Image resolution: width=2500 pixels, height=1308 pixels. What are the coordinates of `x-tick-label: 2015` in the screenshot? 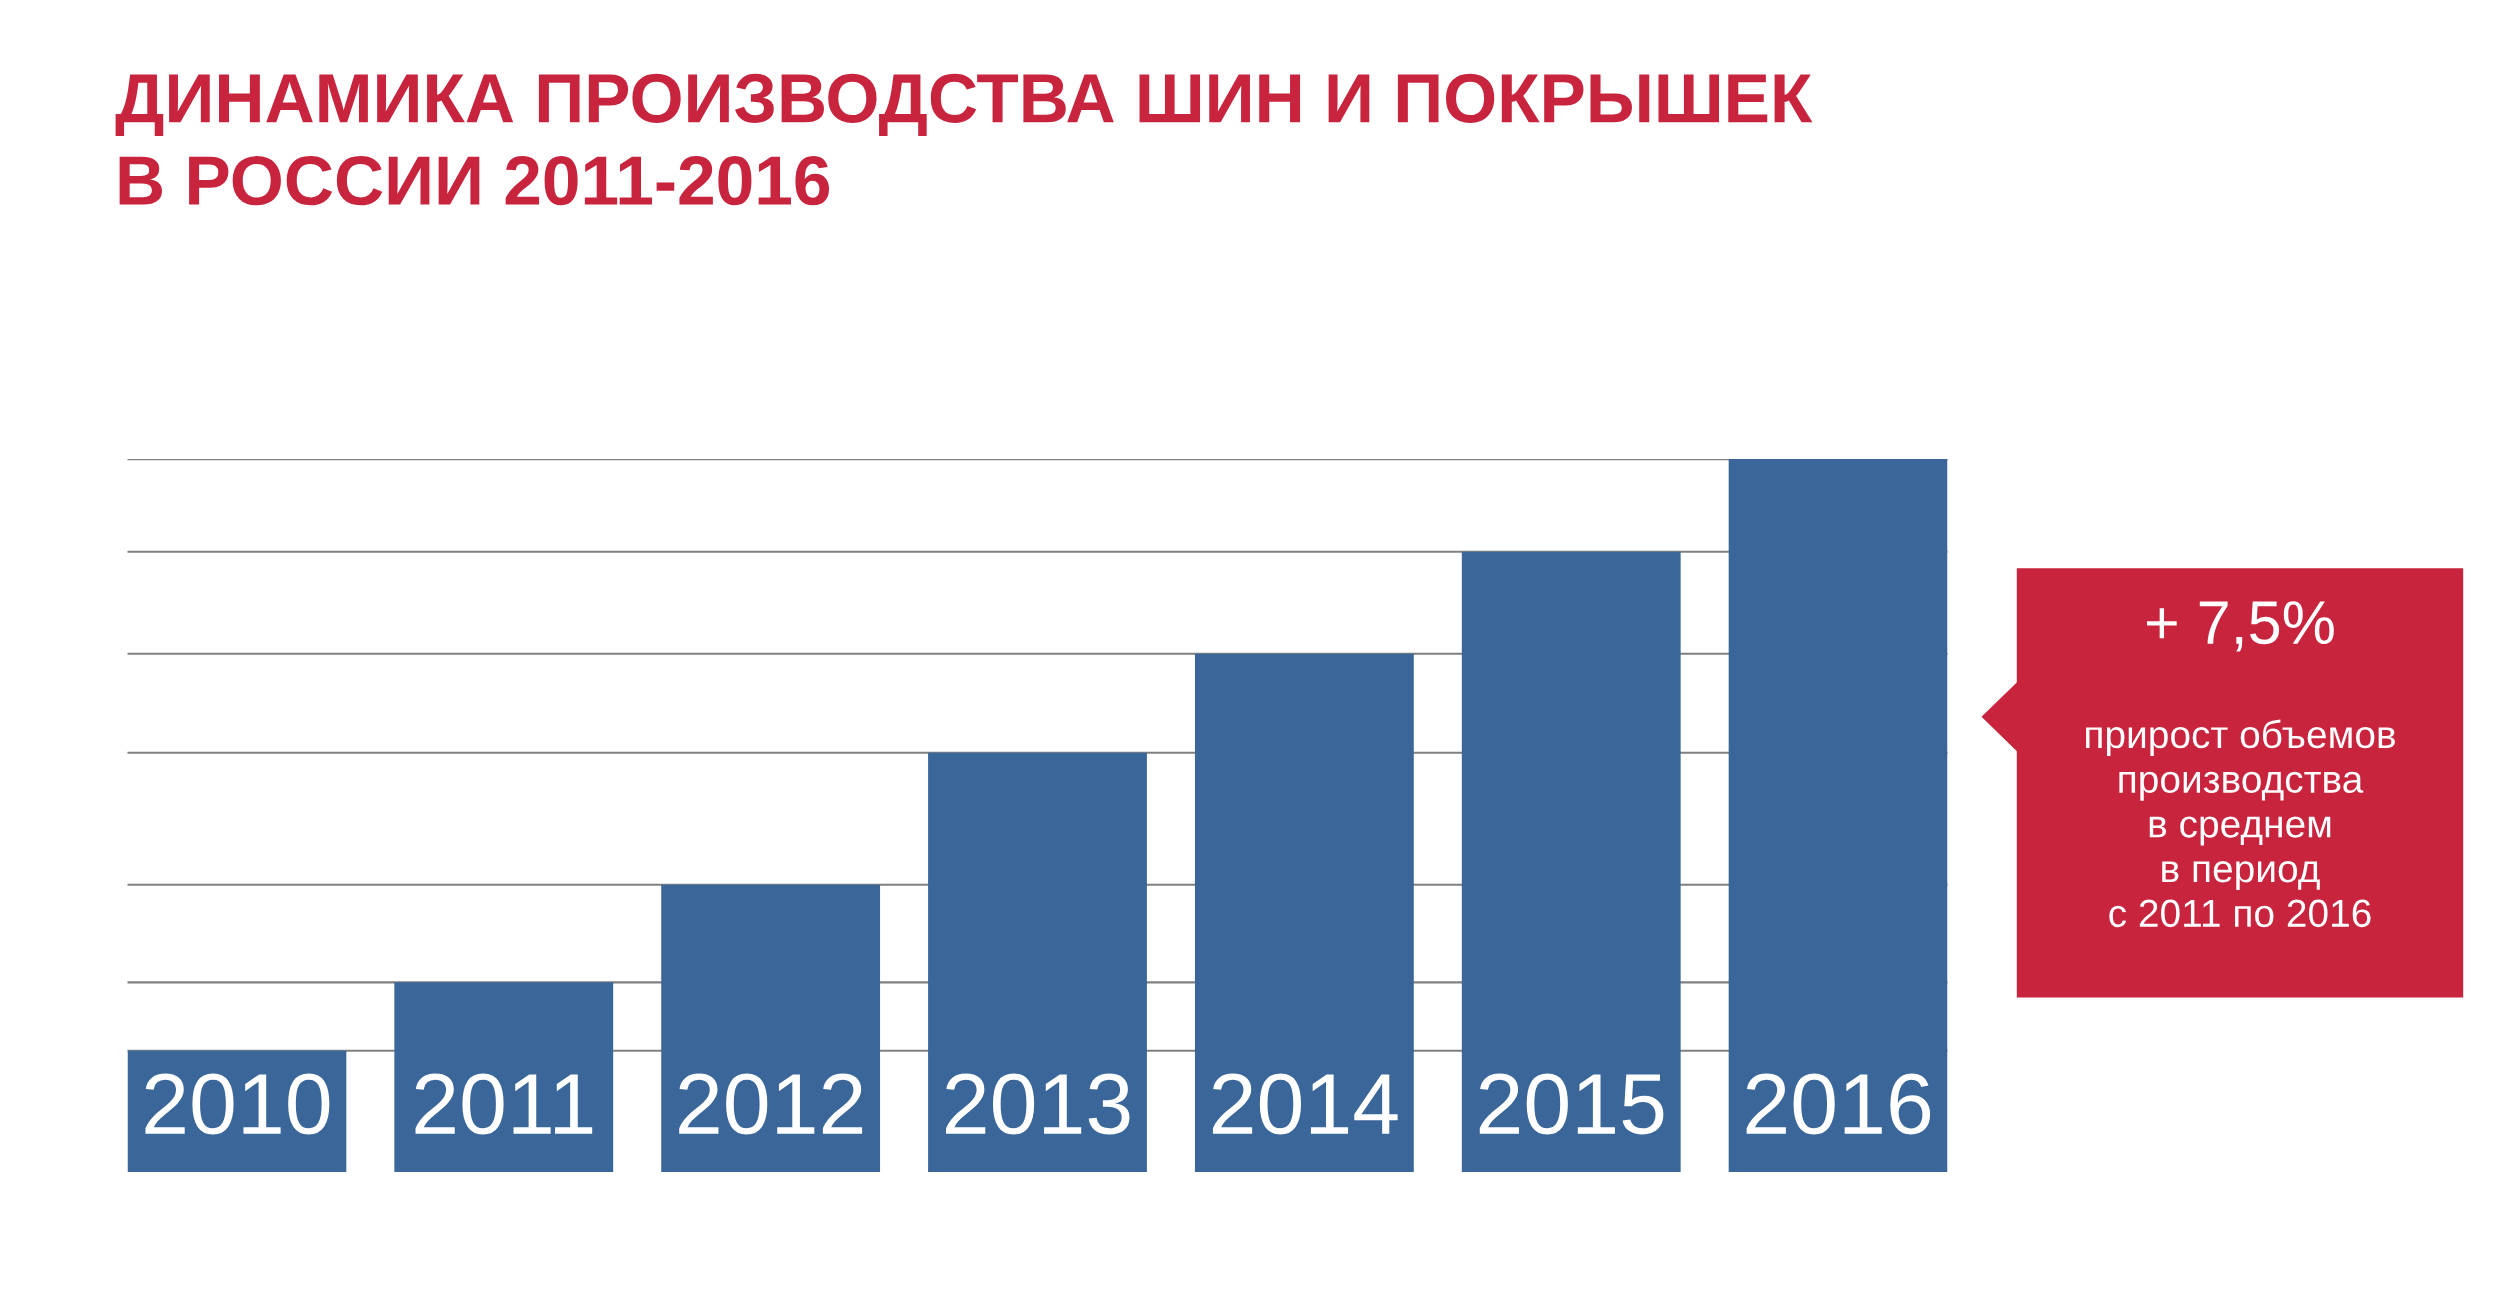 It's located at (1571, 1104).